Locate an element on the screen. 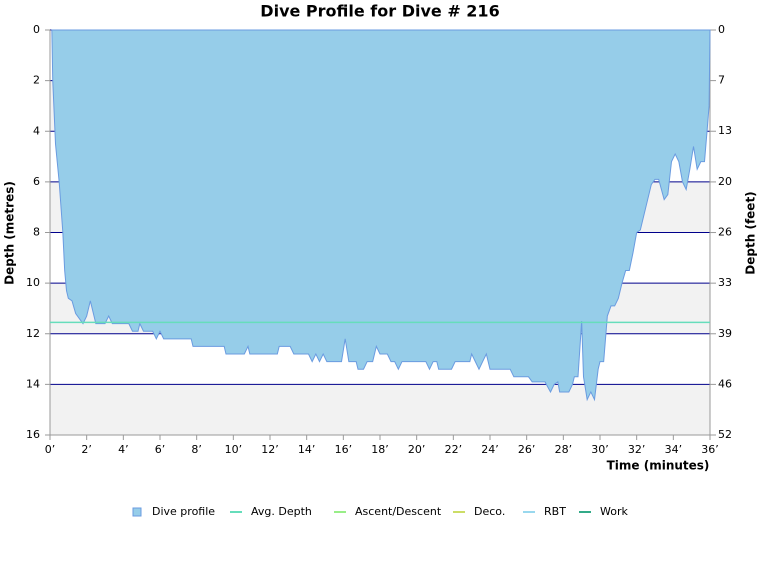  legend-label: Deco. is located at coordinates (489, 511).